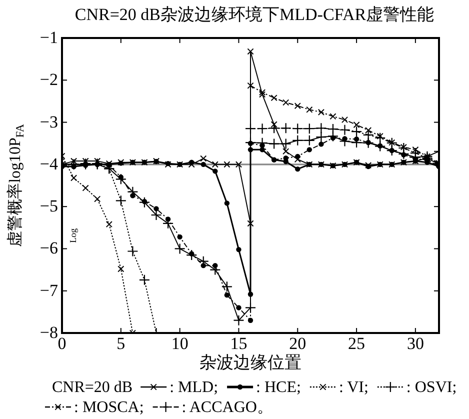 This screenshot has height=419, width=469. What do you see at coordinates (109, 407) in the screenshot?
I see `legend-label: : MOSCA;` at bounding box center [109, 407].